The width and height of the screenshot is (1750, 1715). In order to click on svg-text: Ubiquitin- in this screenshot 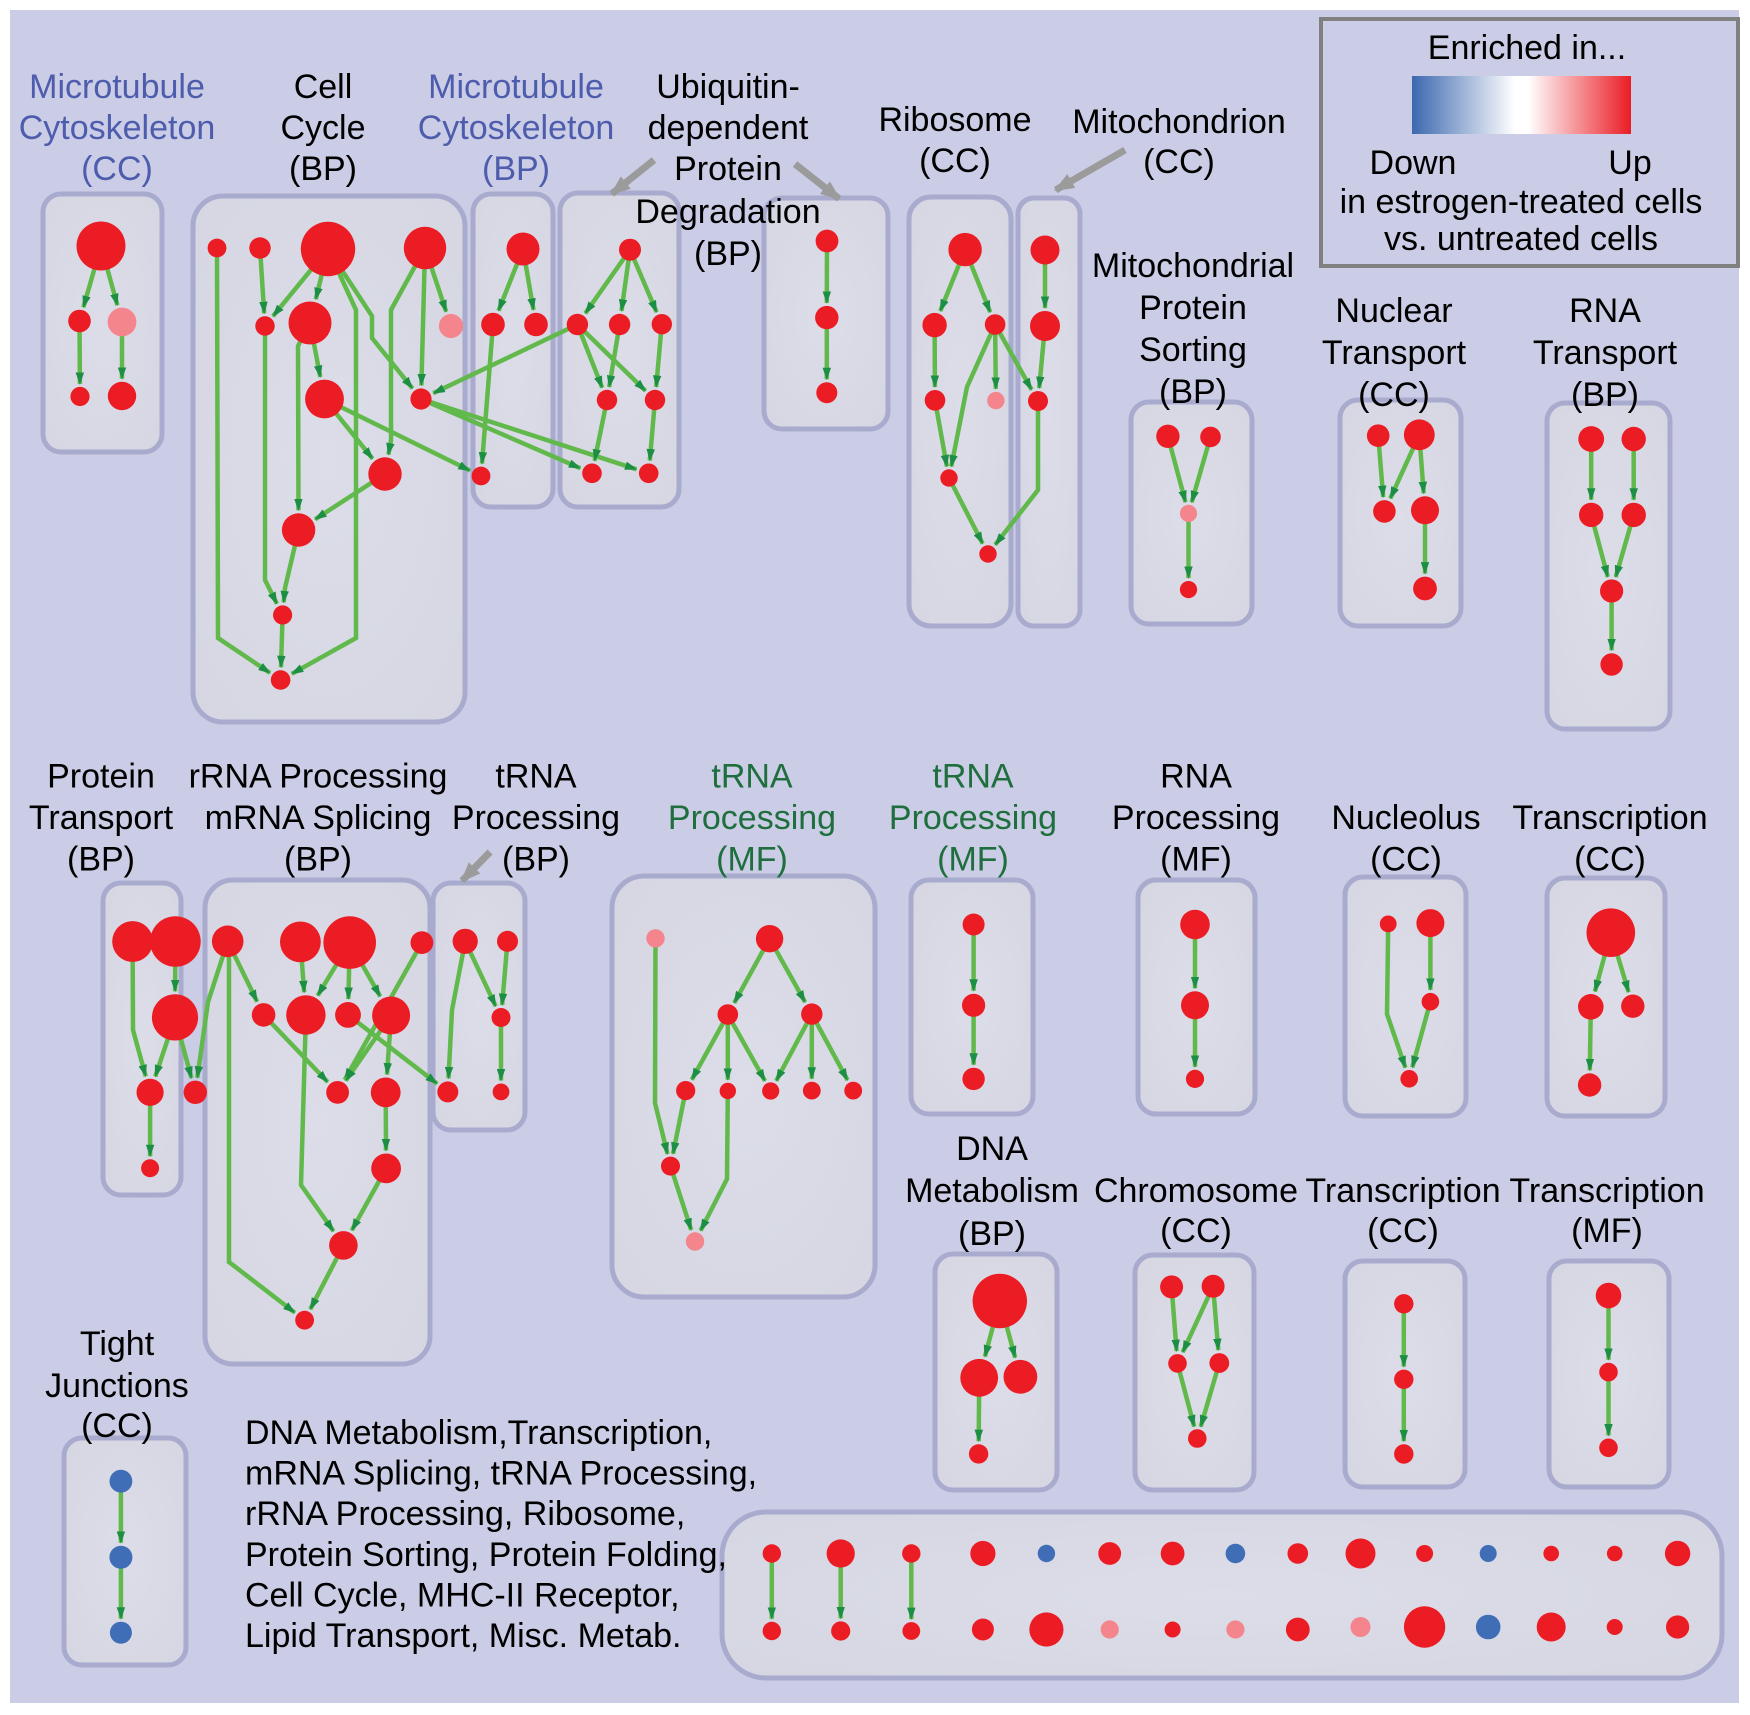, I will do `click(728, 87)`.